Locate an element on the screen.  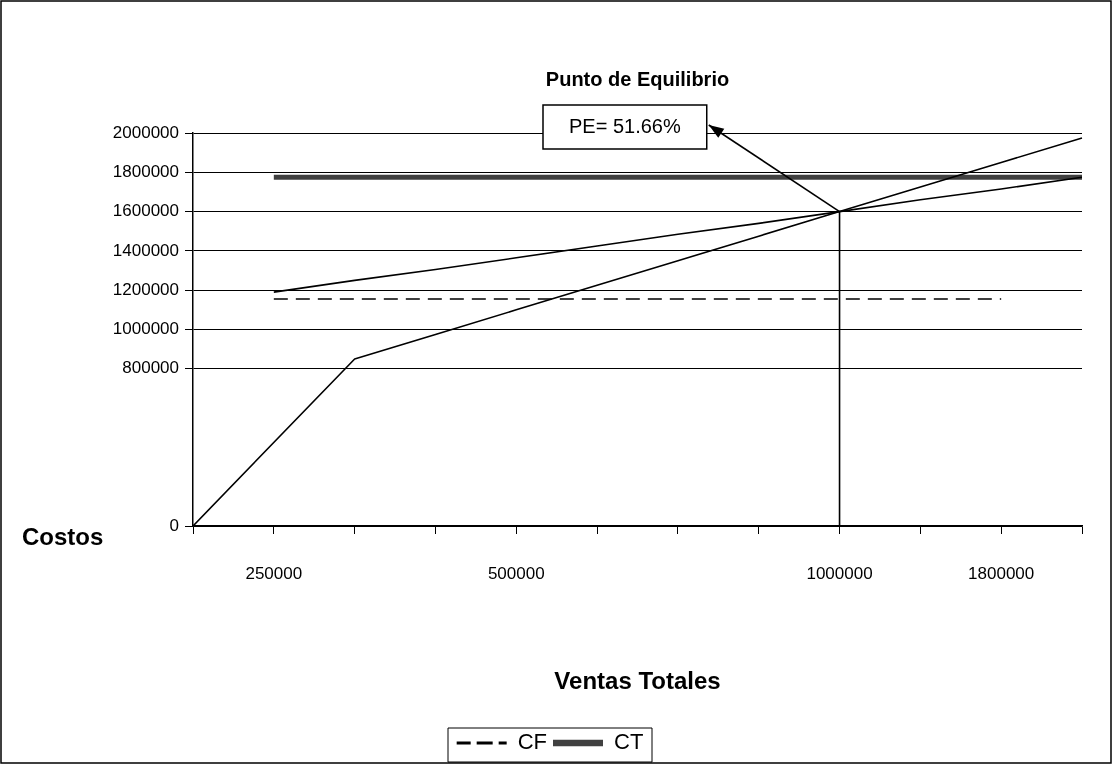
y-tick-label: 1400000 is located at coordinates (145, 250).